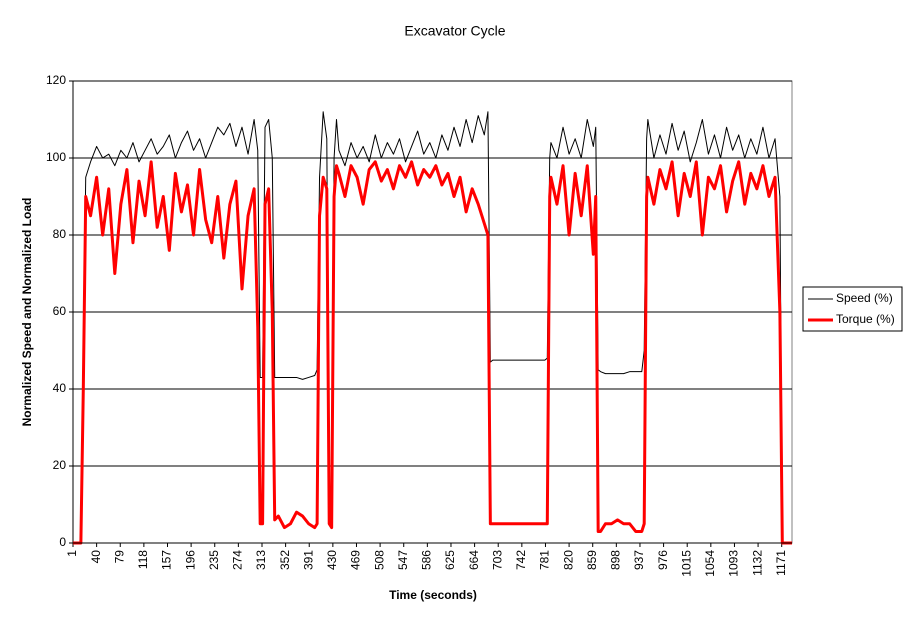  Describe the element at coordinates (190, 560) in the screenshot. I see `x-tick-label: 196` at that location.